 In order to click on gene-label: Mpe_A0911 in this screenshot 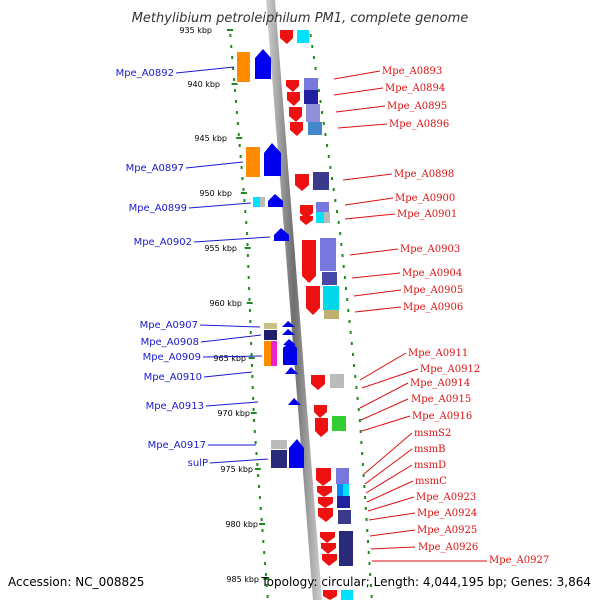, I will do `click(438, 353)`.